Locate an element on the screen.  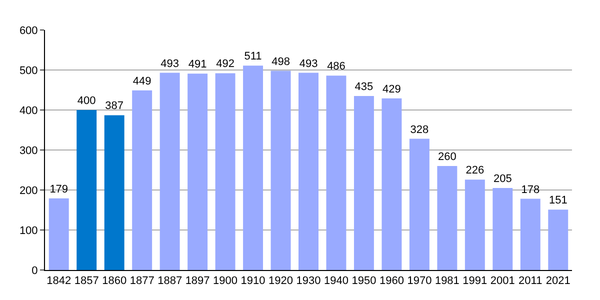
y-tick-label: 600 is located at coordinates (28, 30).